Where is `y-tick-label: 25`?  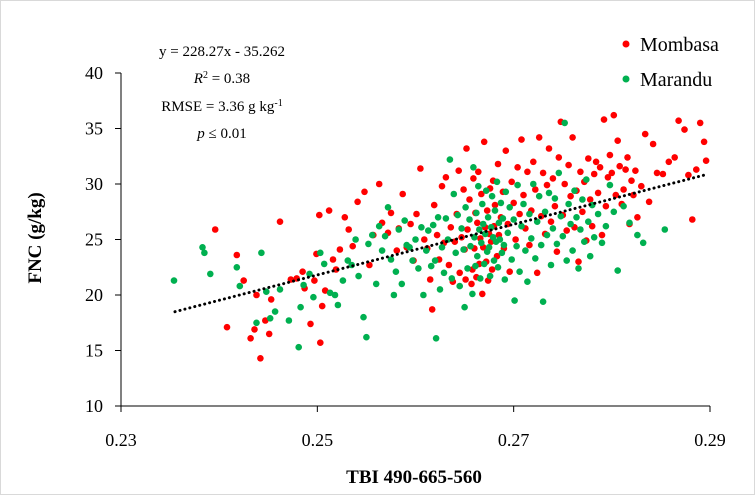
y-tick-label: 25 is located at coordinates (94, 240).